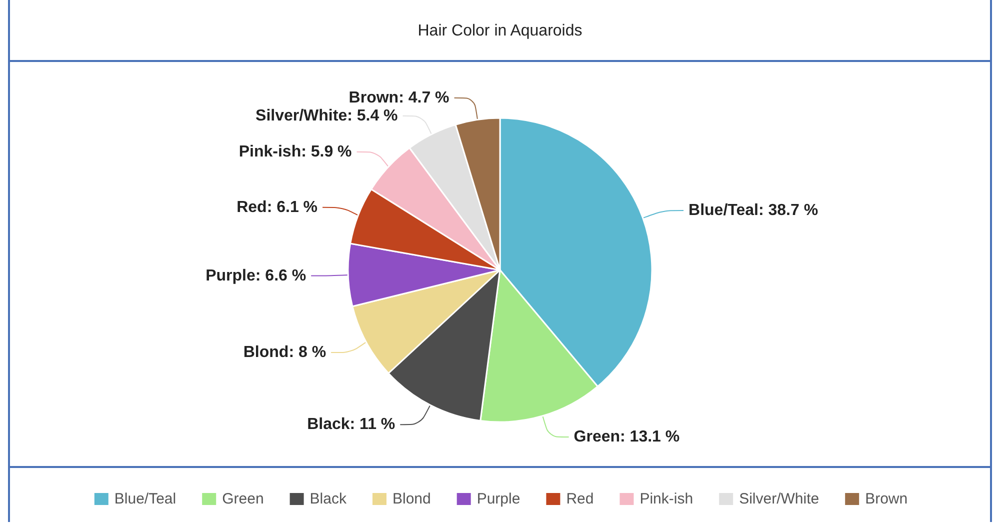 This screenshot has height=524, width=994. Describe the element at coordinates (627, 437) in the screenshot. I see `data-label: Green: 13.1 %` at that location.